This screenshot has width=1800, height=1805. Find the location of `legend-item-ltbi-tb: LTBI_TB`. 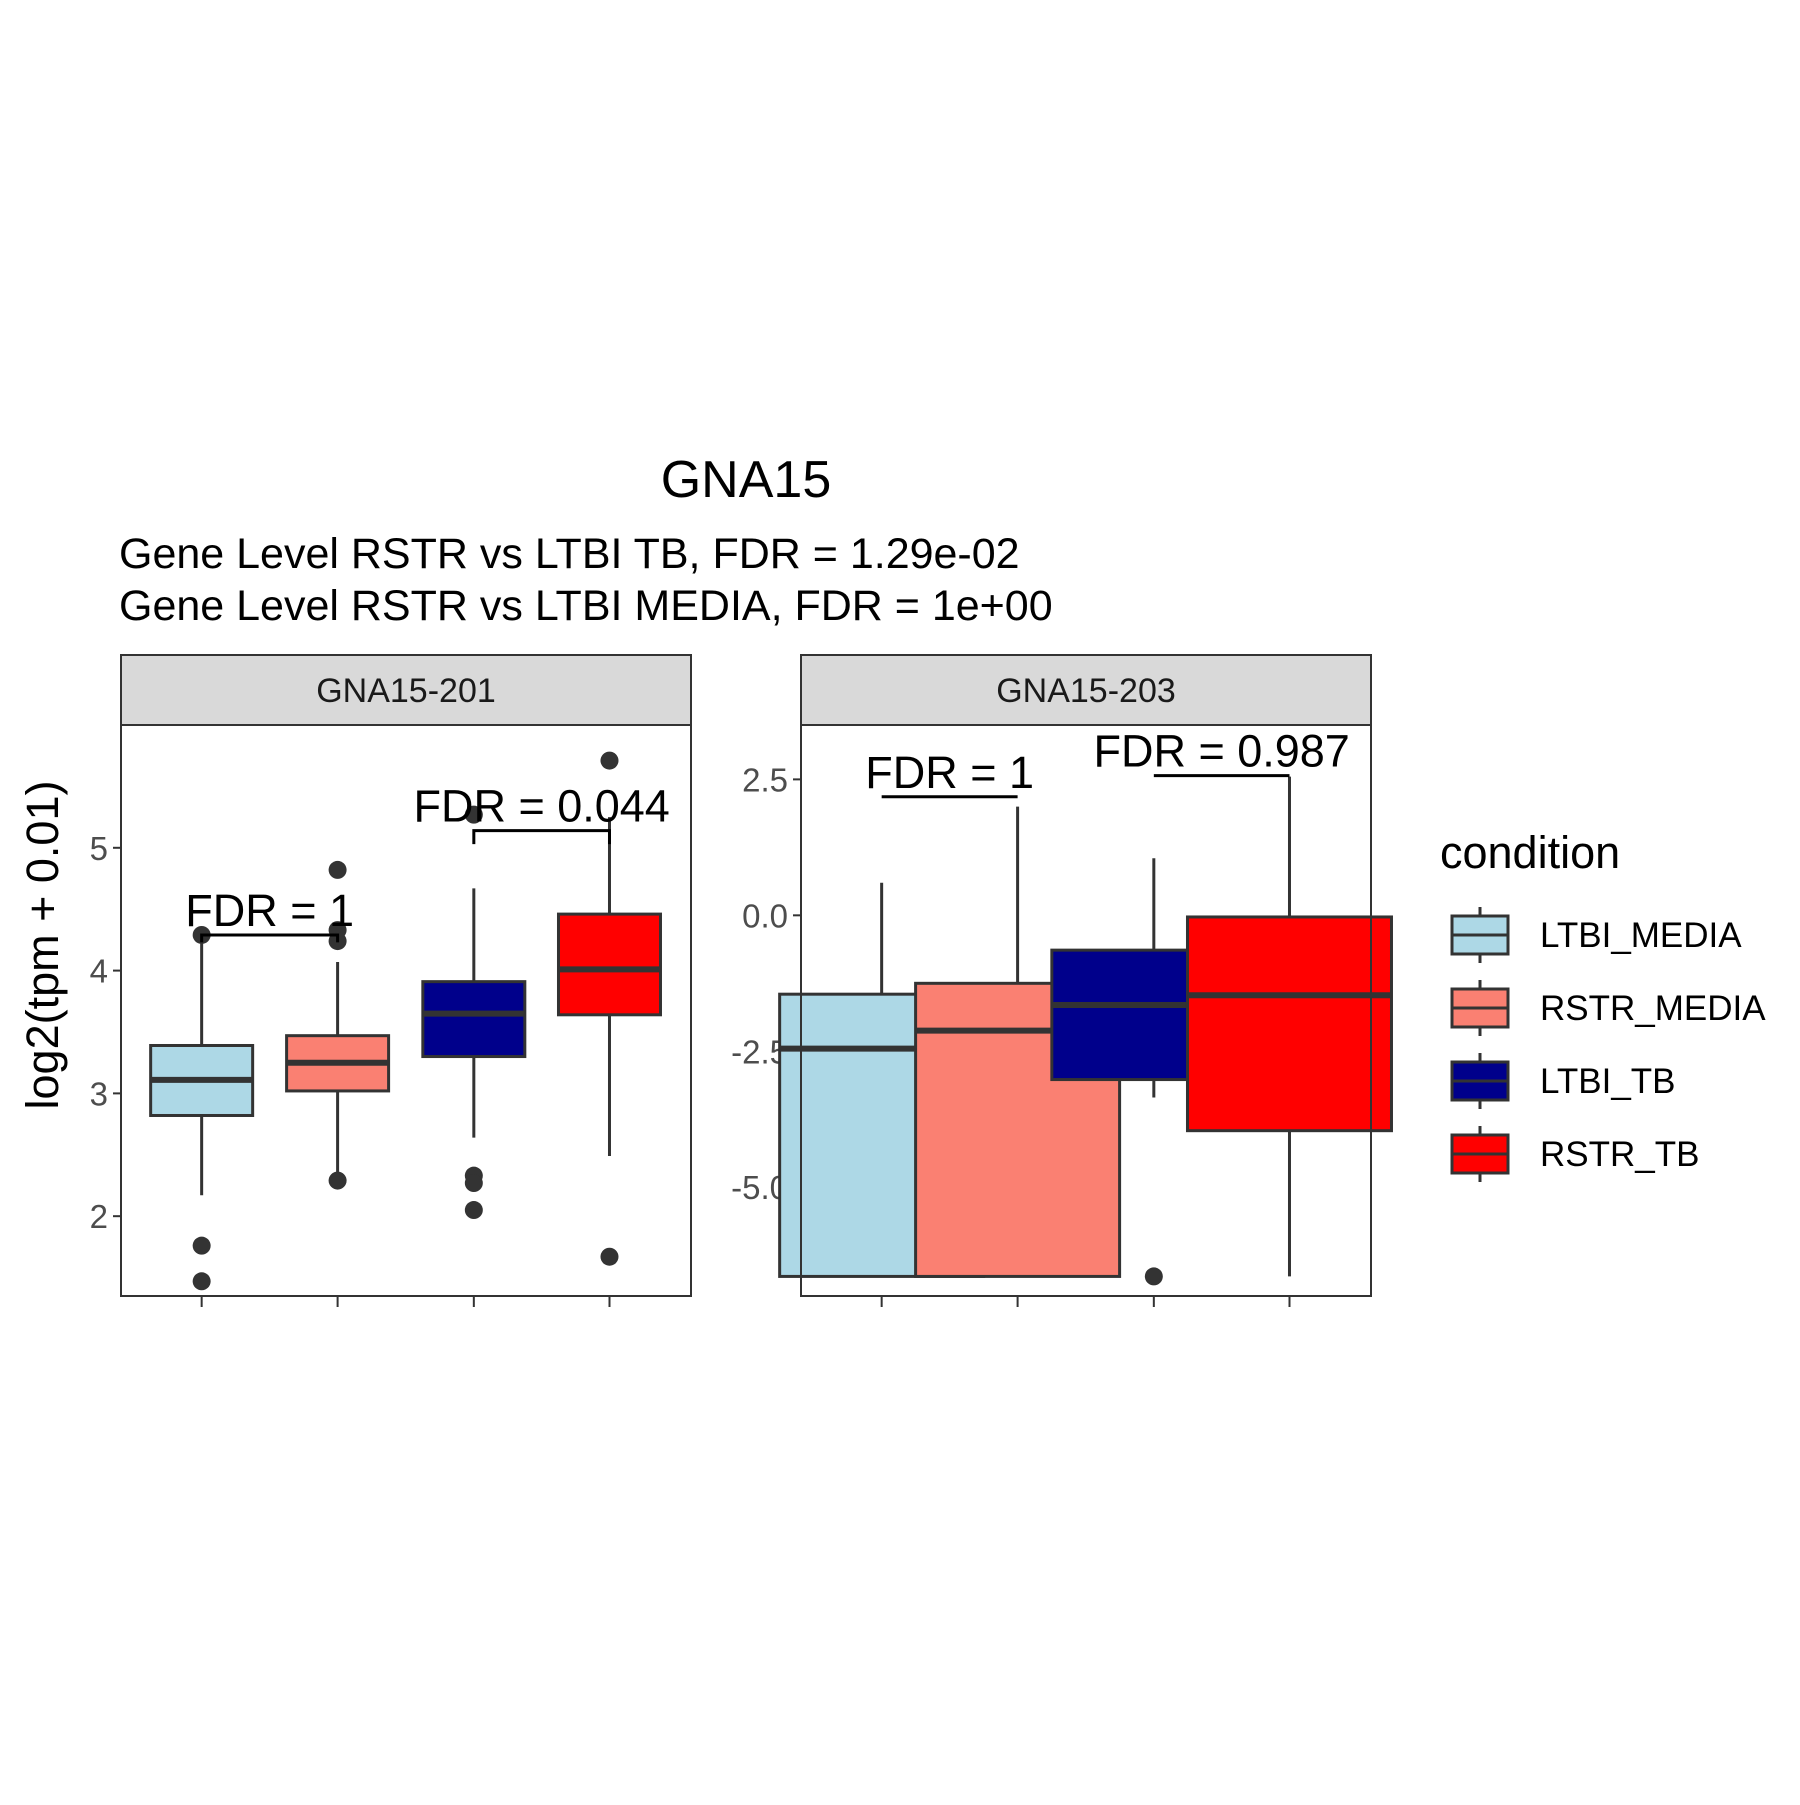

legend-item-ltbi-tb: LTBI_TB is located at coordinates (1563, 1081).